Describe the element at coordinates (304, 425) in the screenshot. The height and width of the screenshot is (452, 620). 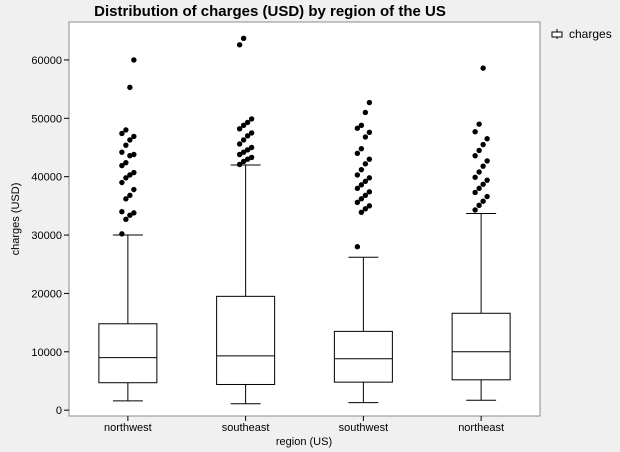
I see `x-axis: northwest southeast southwest northeast` at that location.